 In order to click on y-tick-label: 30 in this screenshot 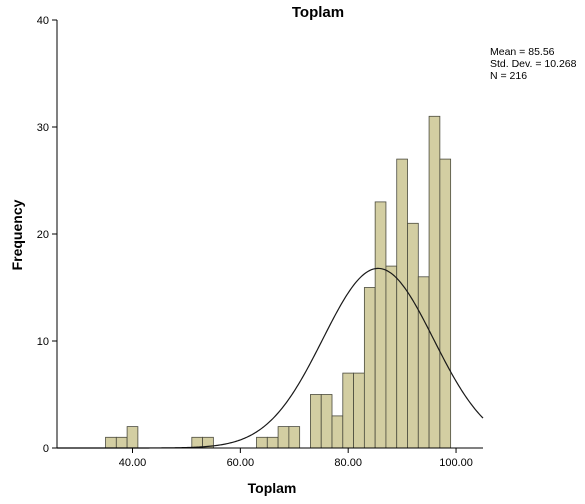, I will do `click(43, 128)`.